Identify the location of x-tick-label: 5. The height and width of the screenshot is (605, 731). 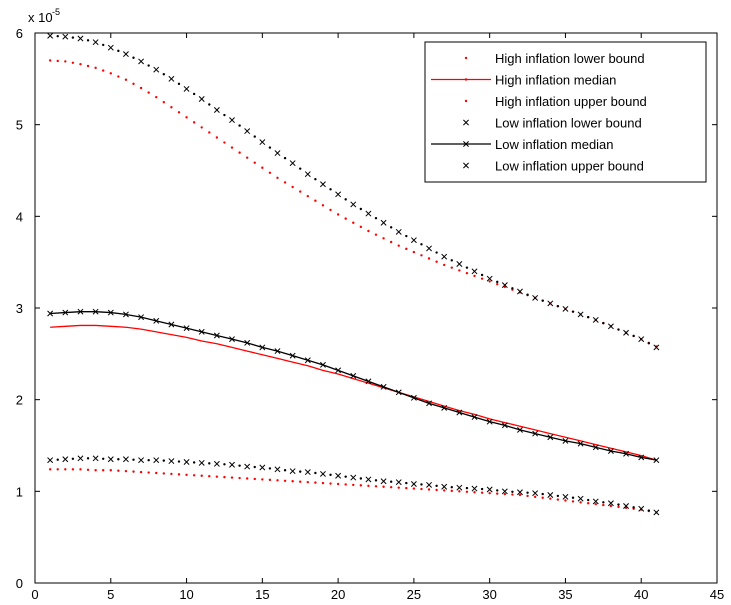
(110, 594).